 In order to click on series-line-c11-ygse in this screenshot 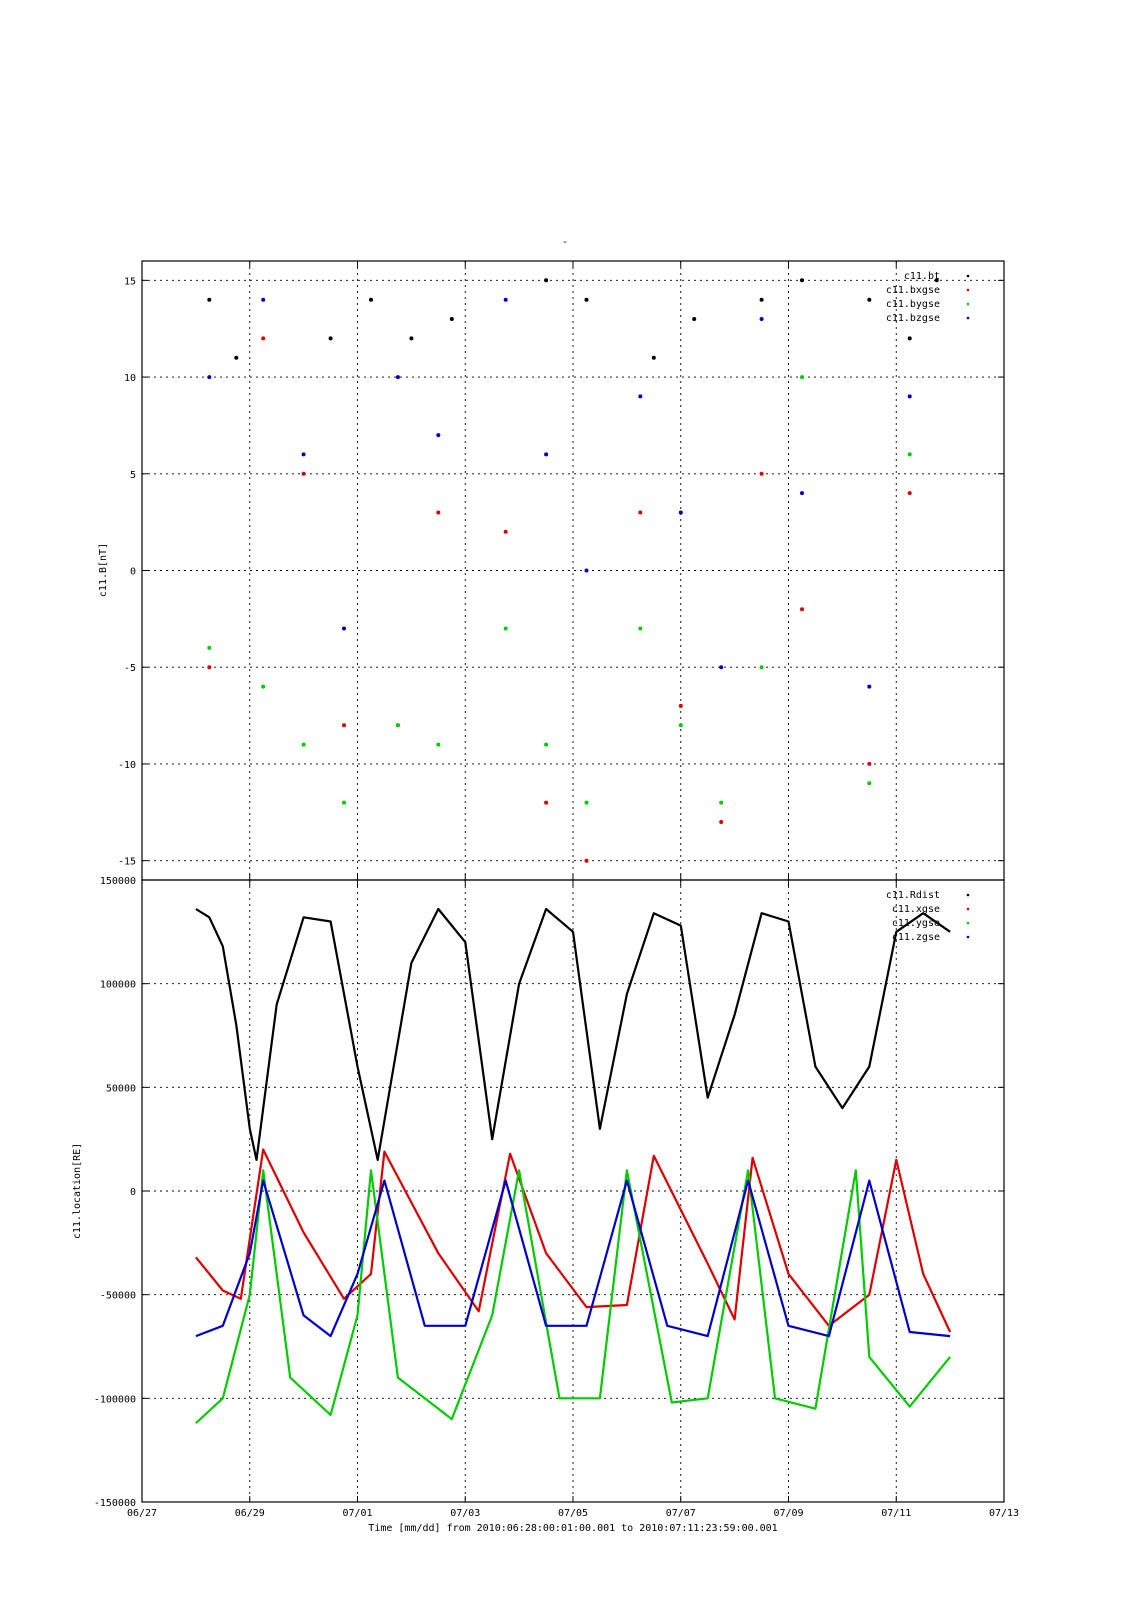, I will do `click(573, 1297)`.